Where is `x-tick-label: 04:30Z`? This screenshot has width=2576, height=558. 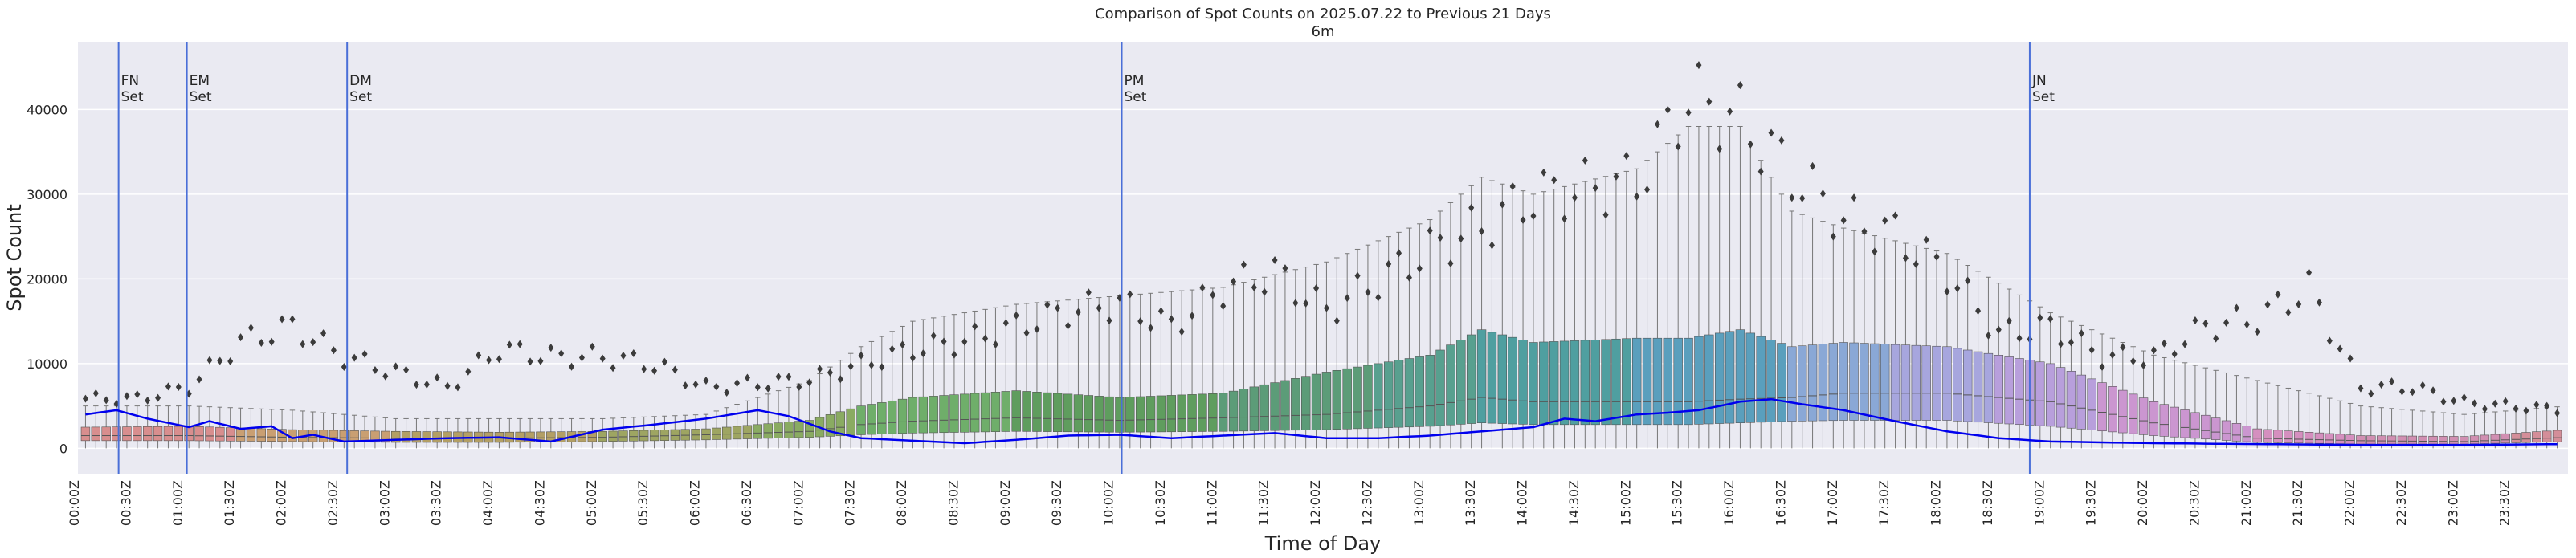
x-tick-label: 04:30Z is located at coordinates (539, 503).